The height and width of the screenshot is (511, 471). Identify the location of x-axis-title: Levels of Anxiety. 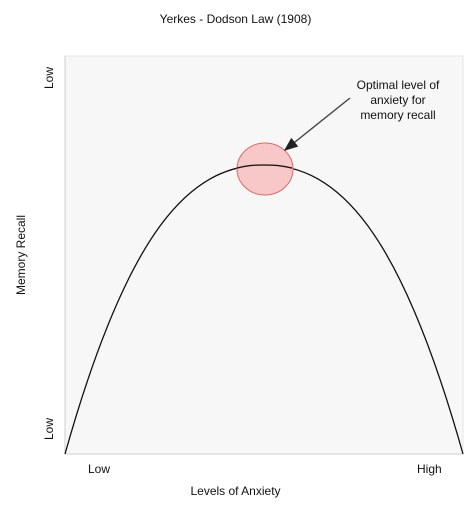
(235, 491).